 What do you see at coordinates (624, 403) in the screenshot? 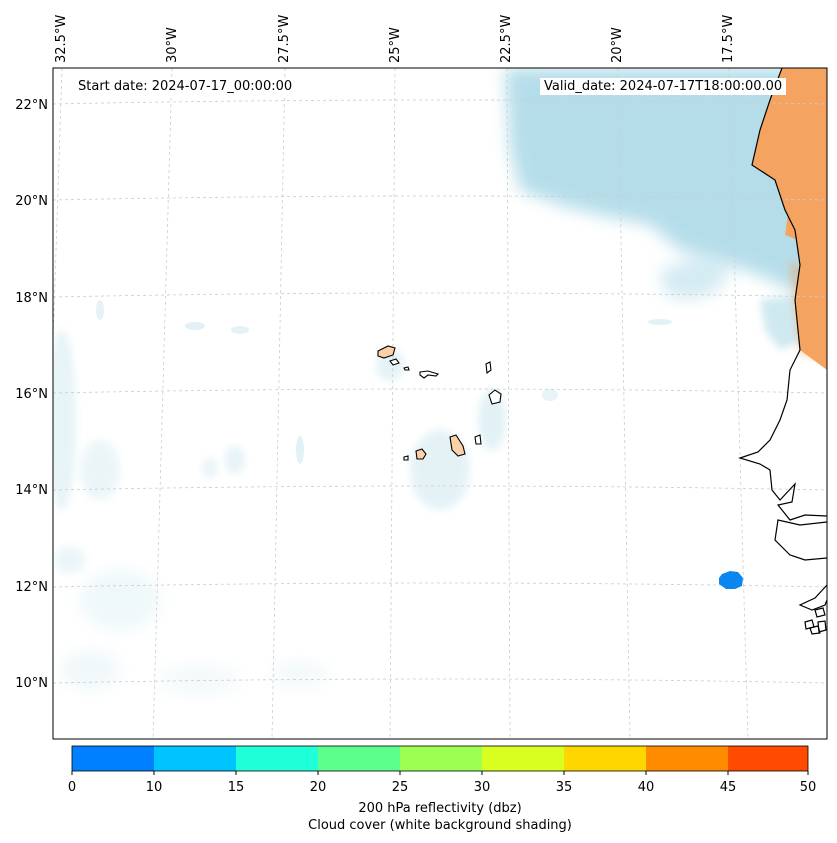
I see `meridian-20w` at bounding box center [624, 403].